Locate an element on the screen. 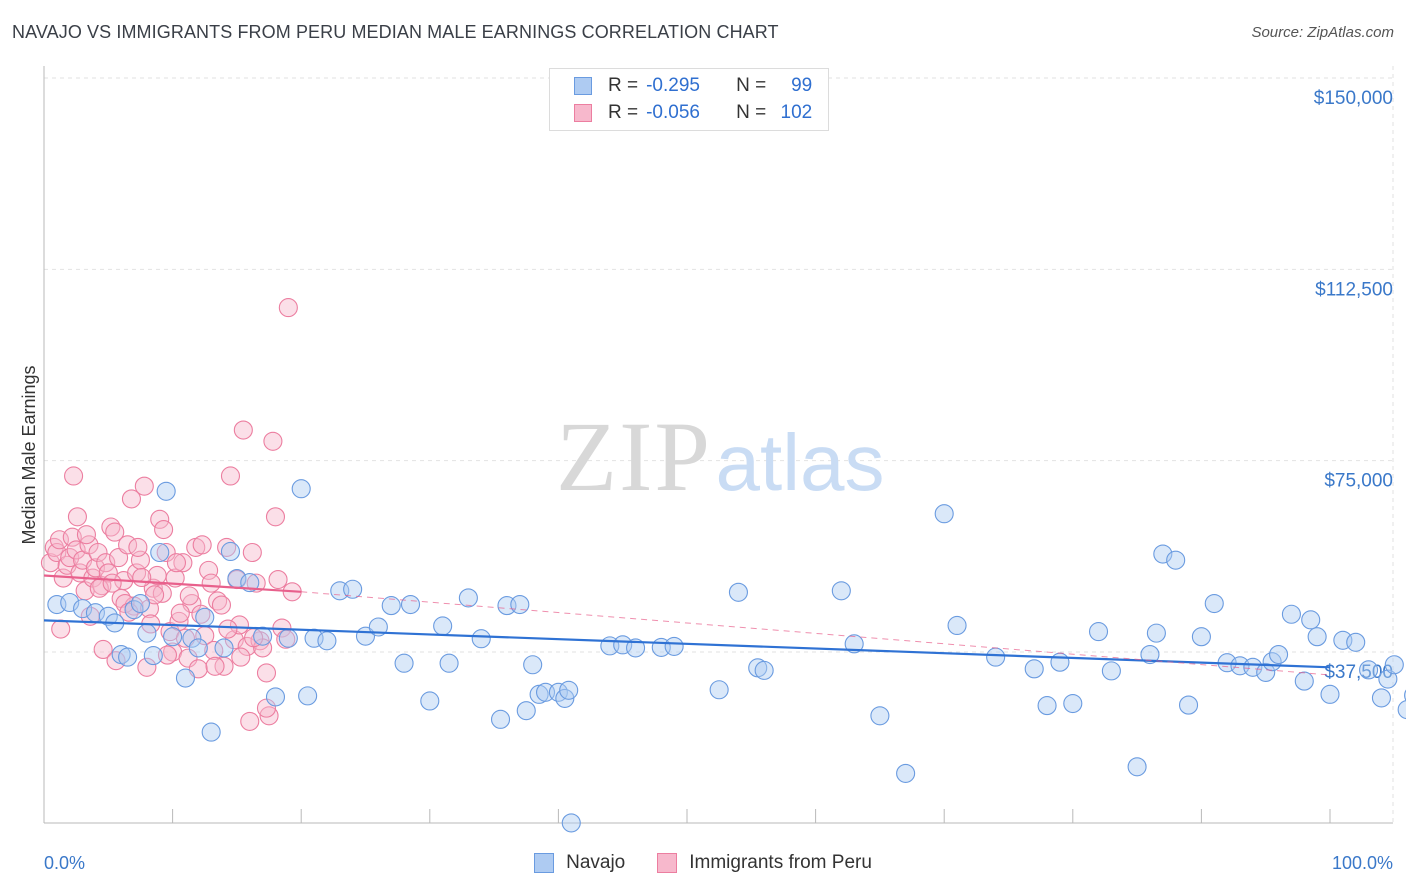 The width and height of the screenshot is (1406, 892). legend-n-value: 102 is located at coordinates (796, 112).